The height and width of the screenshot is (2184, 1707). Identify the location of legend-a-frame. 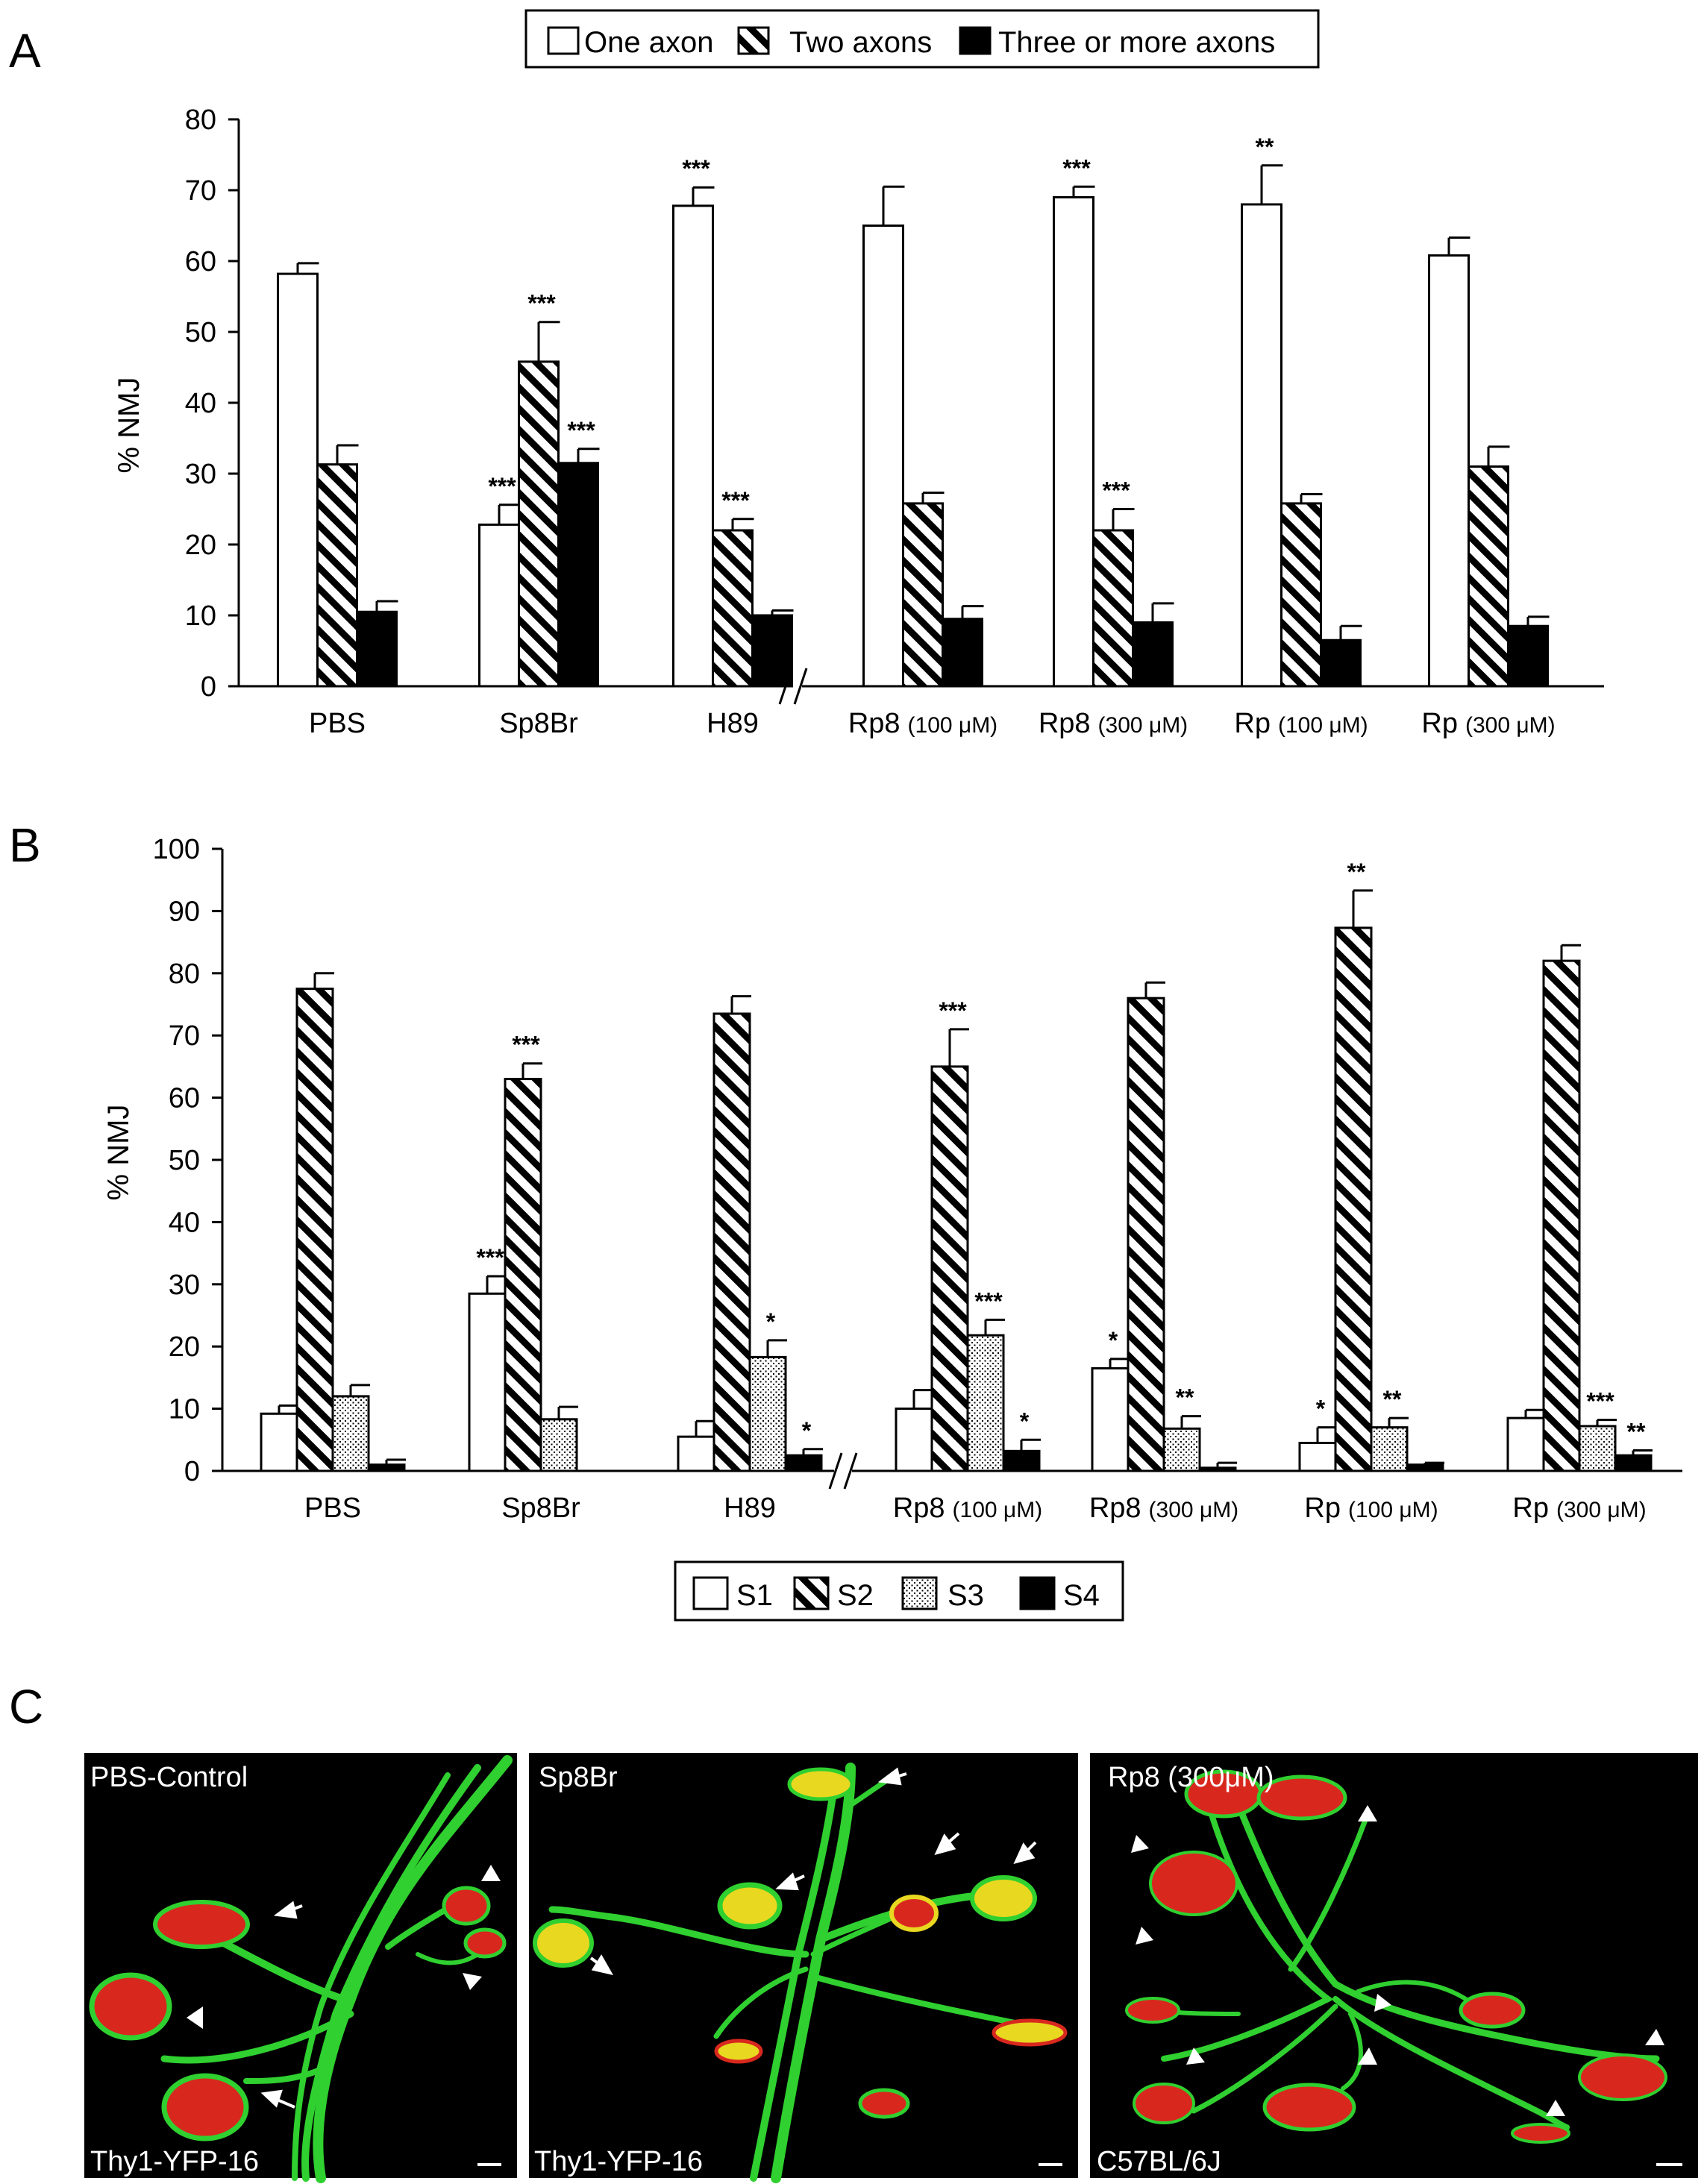
(922, 39).